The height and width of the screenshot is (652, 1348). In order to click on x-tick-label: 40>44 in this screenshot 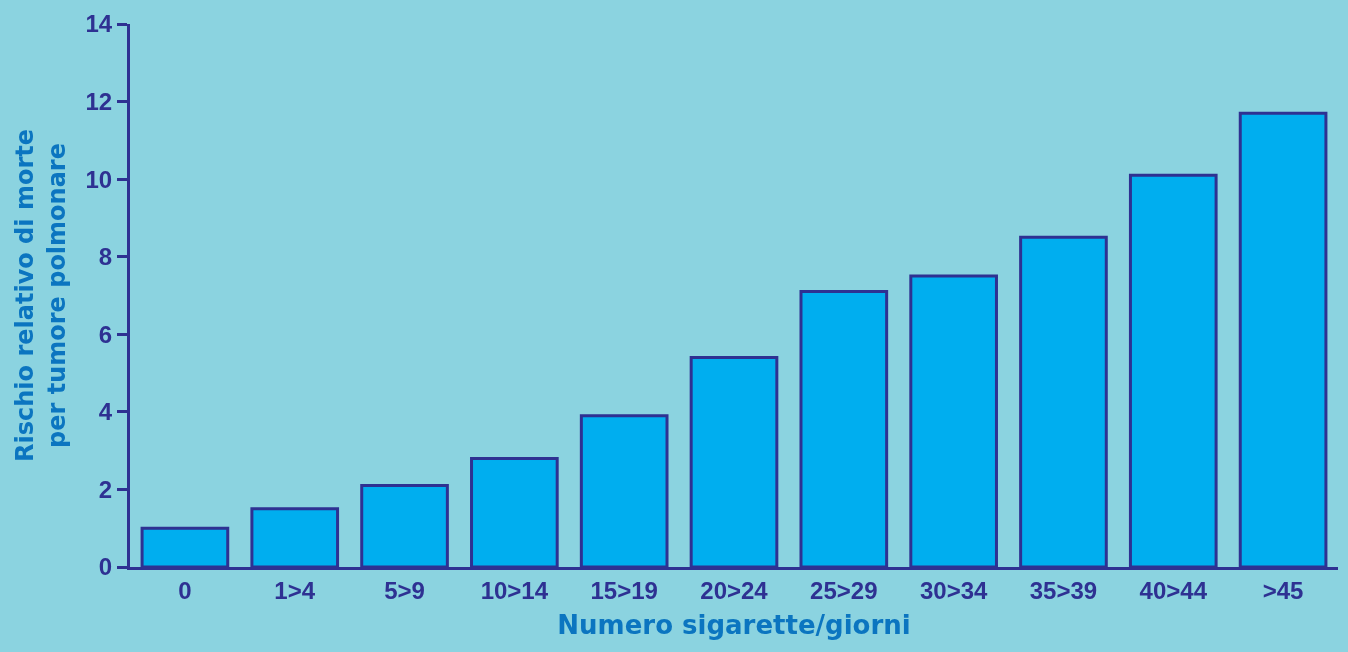, I will do `click(1173, 590)`.